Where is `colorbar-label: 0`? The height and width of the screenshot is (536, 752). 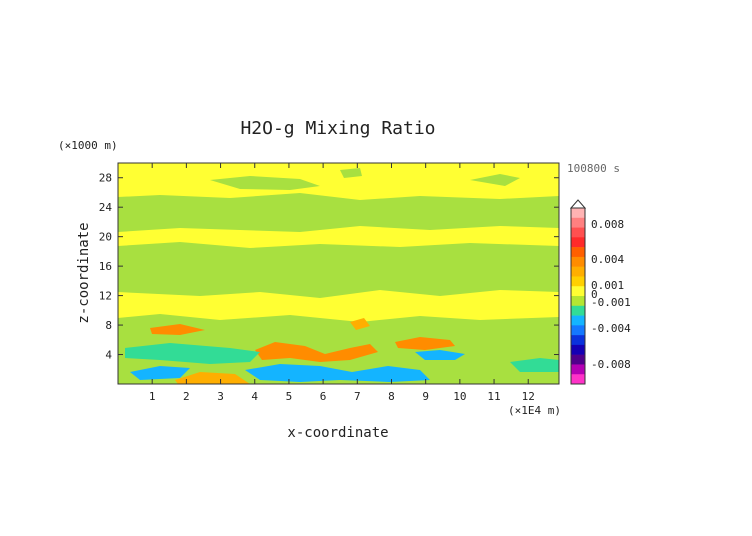
colorbar-label: 0 is located at coordinates (594, 294).